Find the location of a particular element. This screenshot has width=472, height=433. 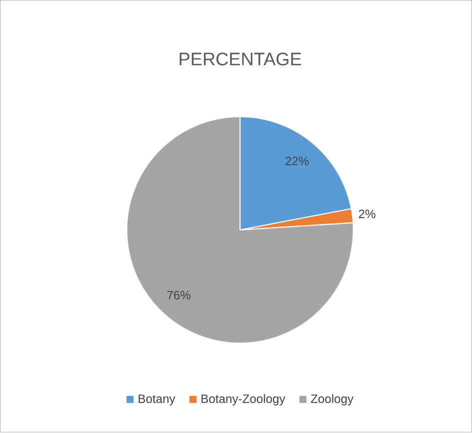

legend-label: Botany is located at coordinates (157, 400).